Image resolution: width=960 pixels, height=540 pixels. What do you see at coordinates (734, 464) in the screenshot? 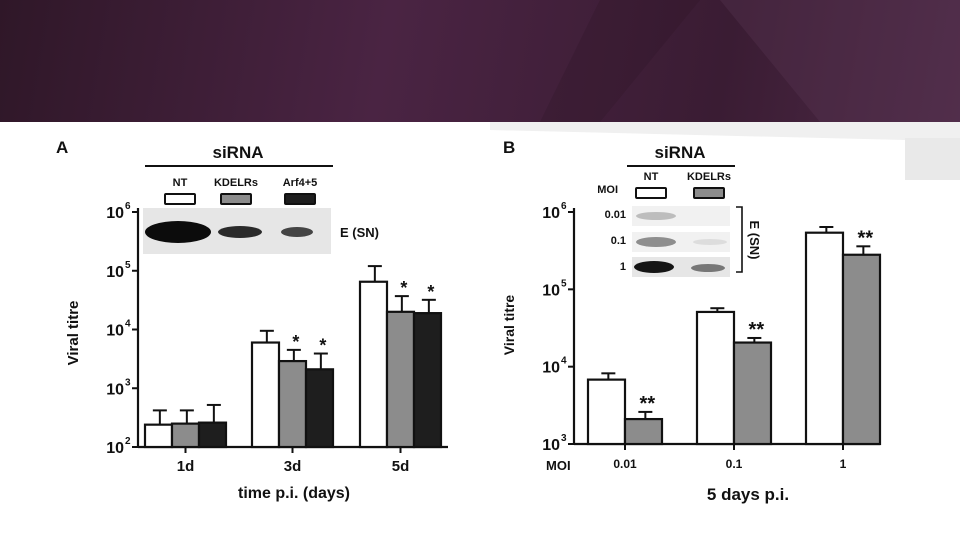
I see `x-tick-label: 0.1` at bounding box center [734, 464].